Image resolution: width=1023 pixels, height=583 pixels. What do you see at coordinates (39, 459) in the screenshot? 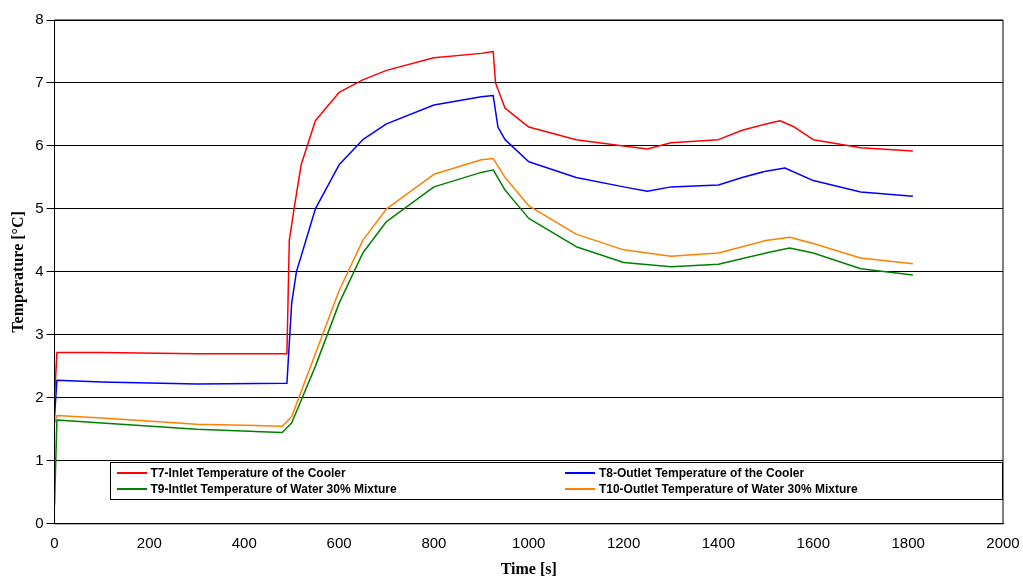
I see `y-tick-label: 1` at bounding box center [39, 459].